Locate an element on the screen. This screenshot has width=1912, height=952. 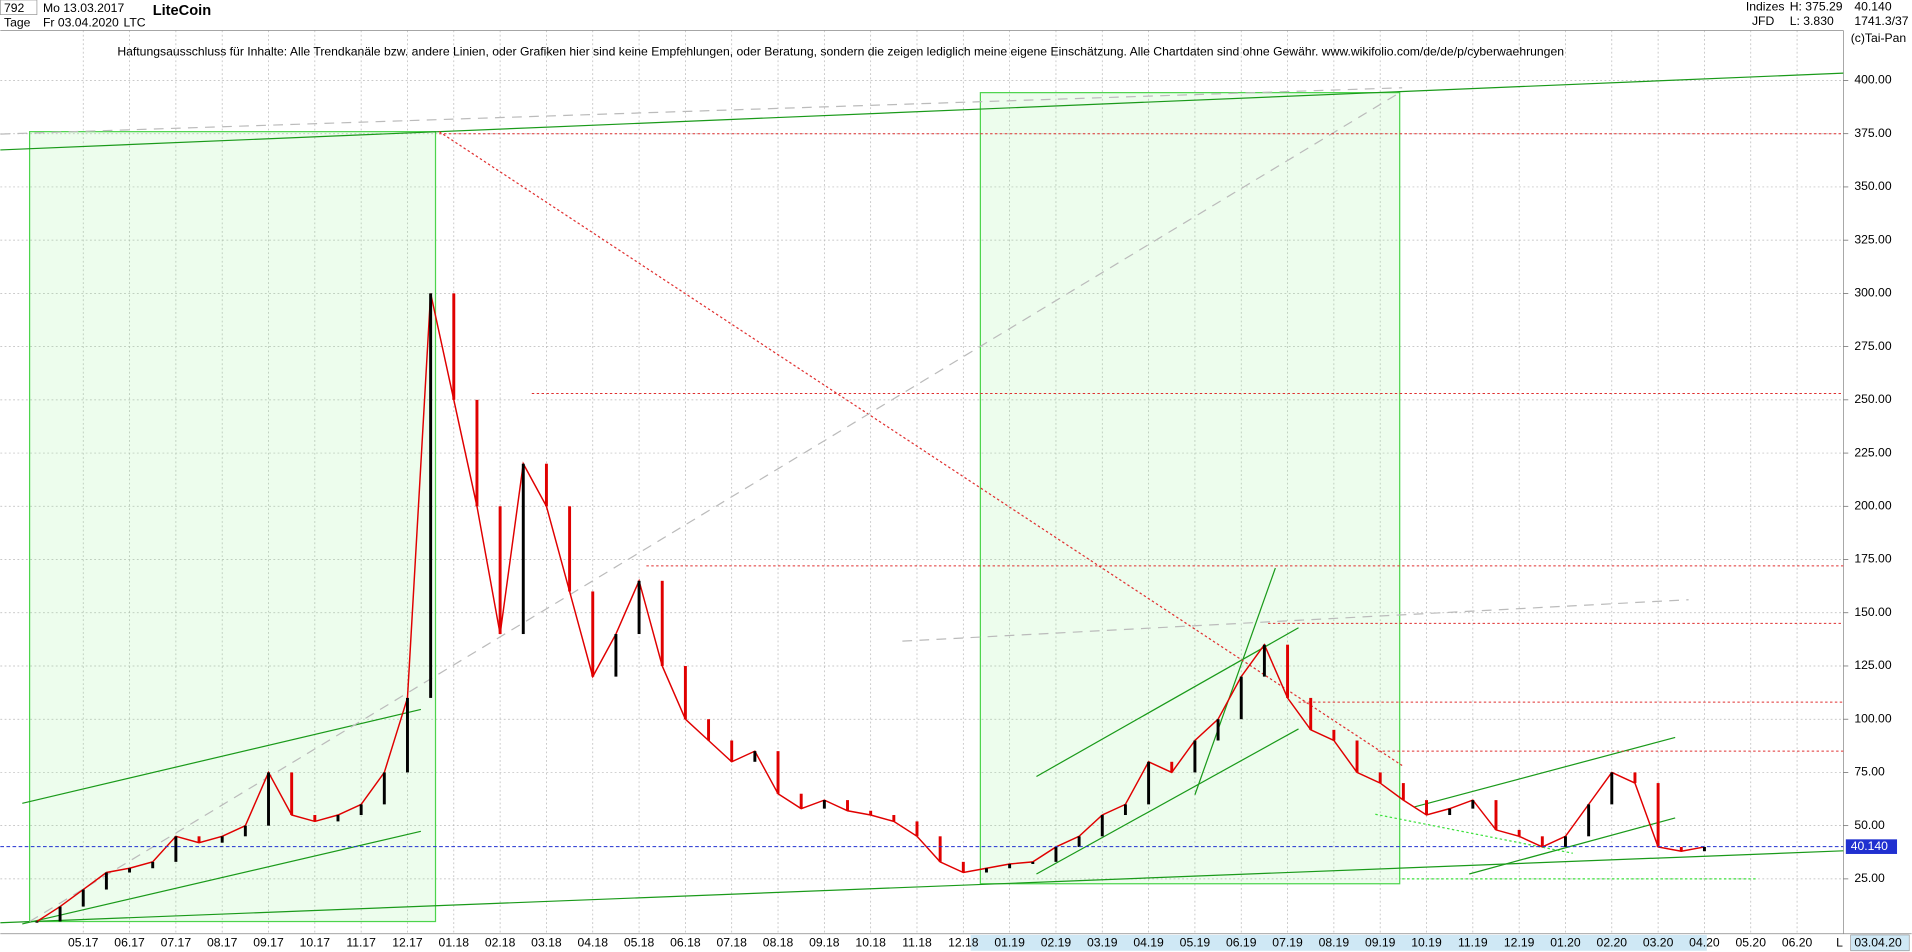
x-tick-label: 10.18 is located at coordinates (870, 943).